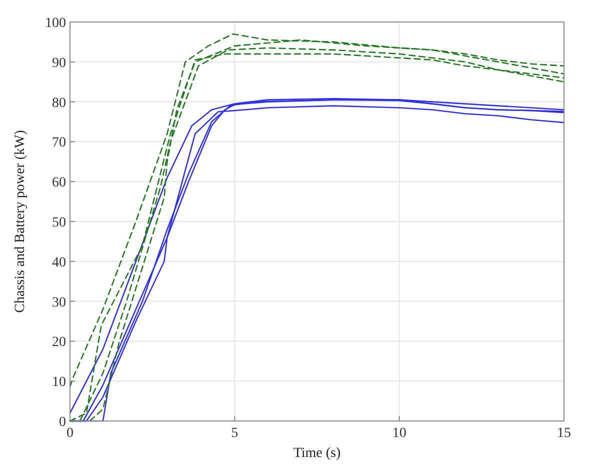 The width and height of the screenshot is (590, 469). What do you see at coordinates (399, 433) in the screenshot?
I see `x-tick-label: 10` at bounding box center [399, 433].